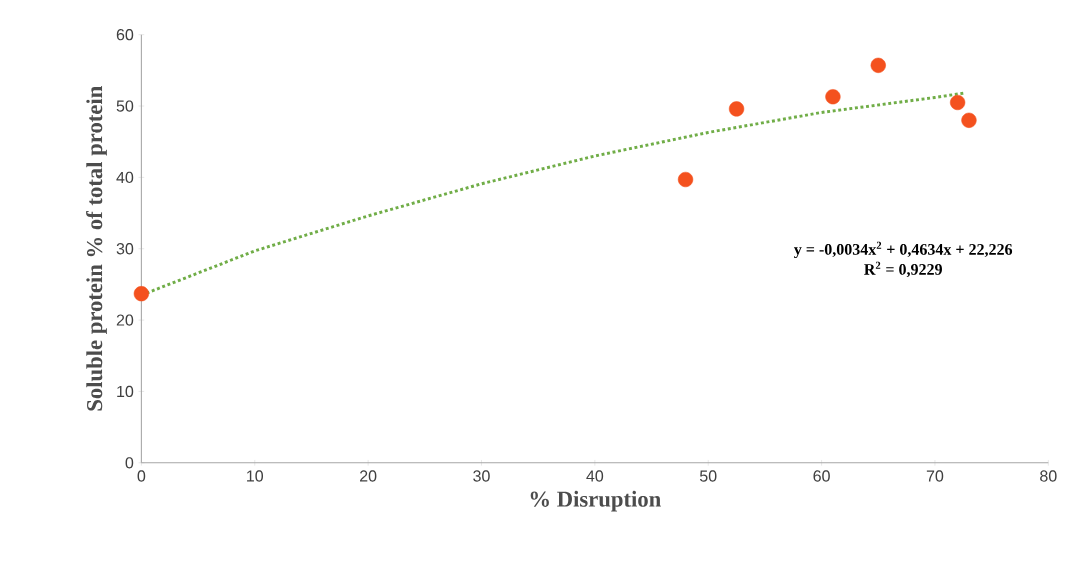 Image resolution: width=1083 pixels, height=562 pixels. Describe the element at coordinates (141, 476) in the screenshot. I see `x-tick-label: 0` at that location.